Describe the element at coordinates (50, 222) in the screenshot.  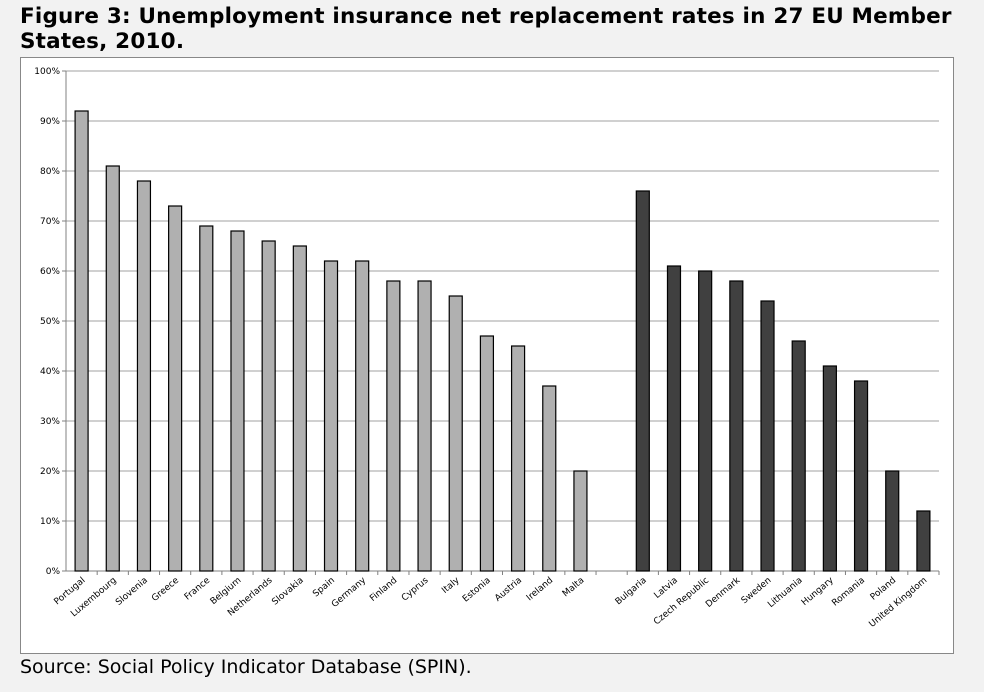
I see `y-tick-label: 70%` at that location.